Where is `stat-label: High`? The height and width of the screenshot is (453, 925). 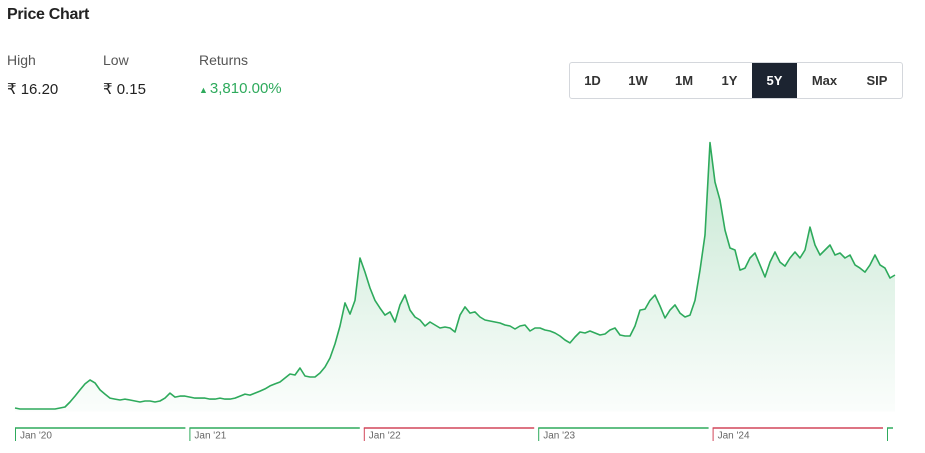
stat-label: High is located at coordinates (21, 60).